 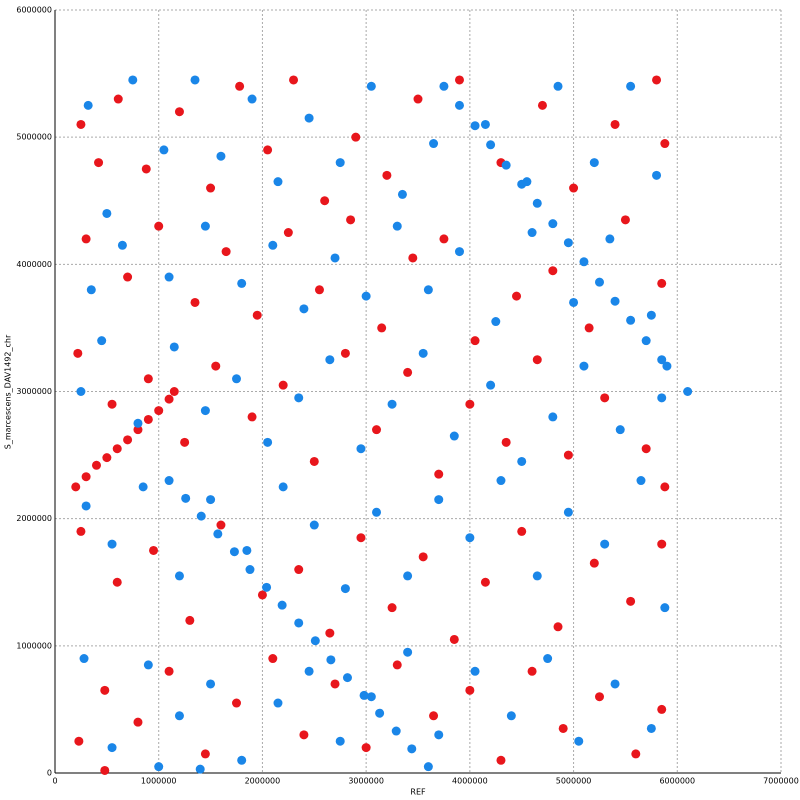 I want to click on y-tick-label: 1000000, so click(x=34, y=645).